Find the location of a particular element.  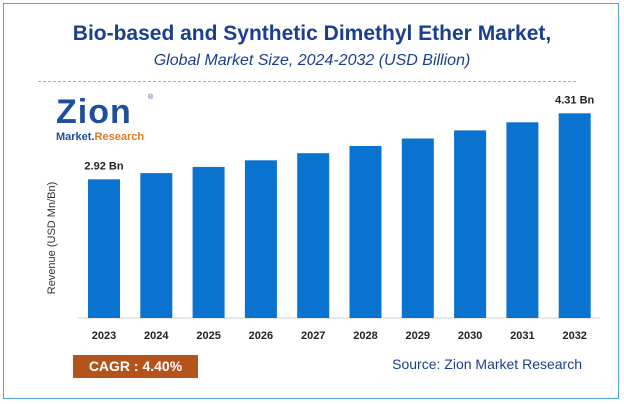

zion-logo: Zion ® Market.Research is located at coordinates (105, 121).